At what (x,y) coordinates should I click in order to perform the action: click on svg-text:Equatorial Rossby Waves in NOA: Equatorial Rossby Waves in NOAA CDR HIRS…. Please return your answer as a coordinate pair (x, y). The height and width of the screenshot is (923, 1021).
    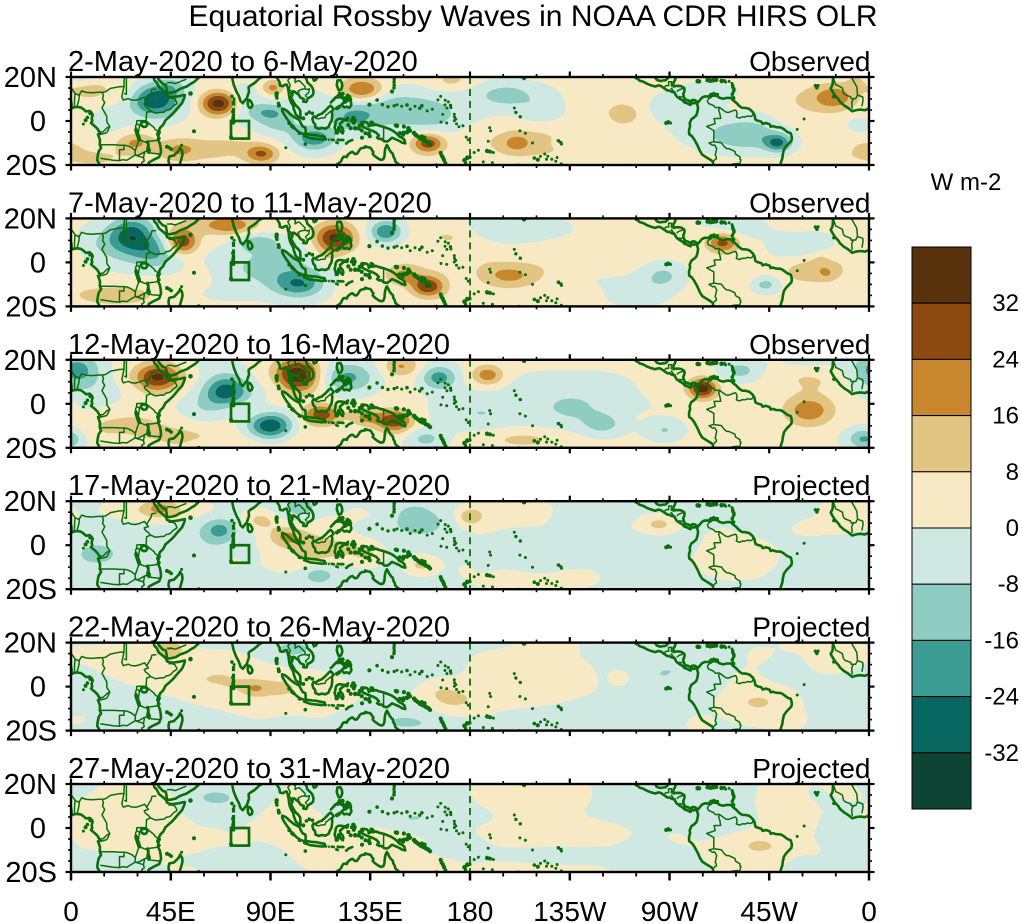
    Looking at the image, I should click on (532, 16).